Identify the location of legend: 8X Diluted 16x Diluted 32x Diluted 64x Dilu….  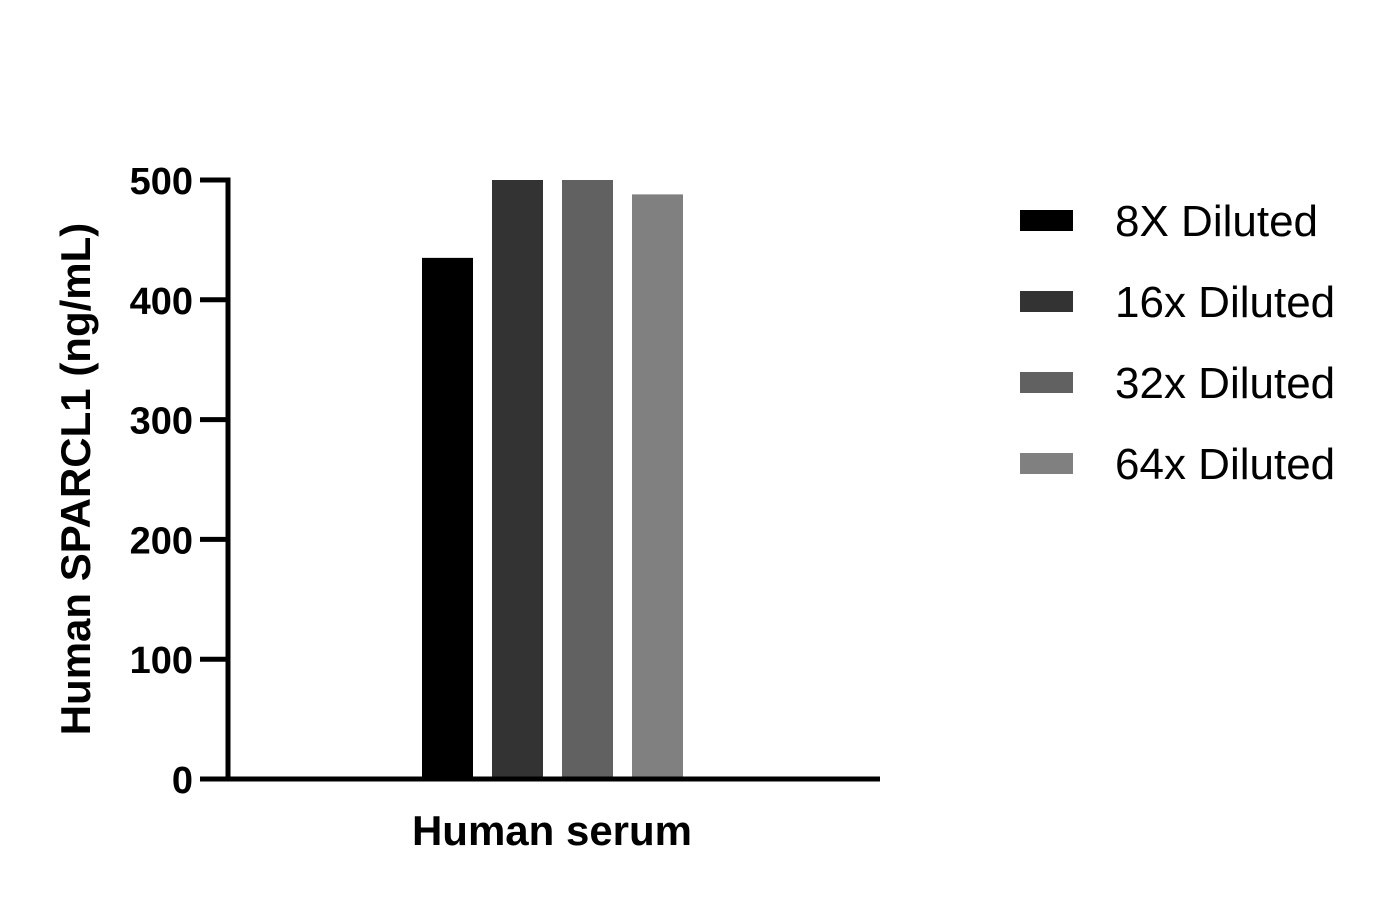
(1177, 343).